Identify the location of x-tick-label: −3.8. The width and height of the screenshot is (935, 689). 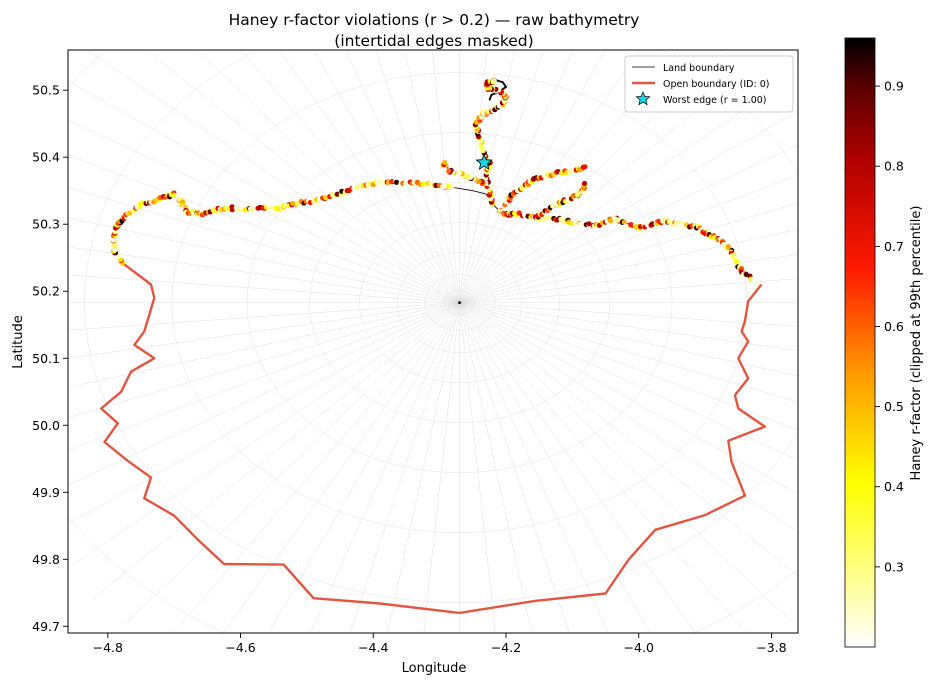
(771, 647).